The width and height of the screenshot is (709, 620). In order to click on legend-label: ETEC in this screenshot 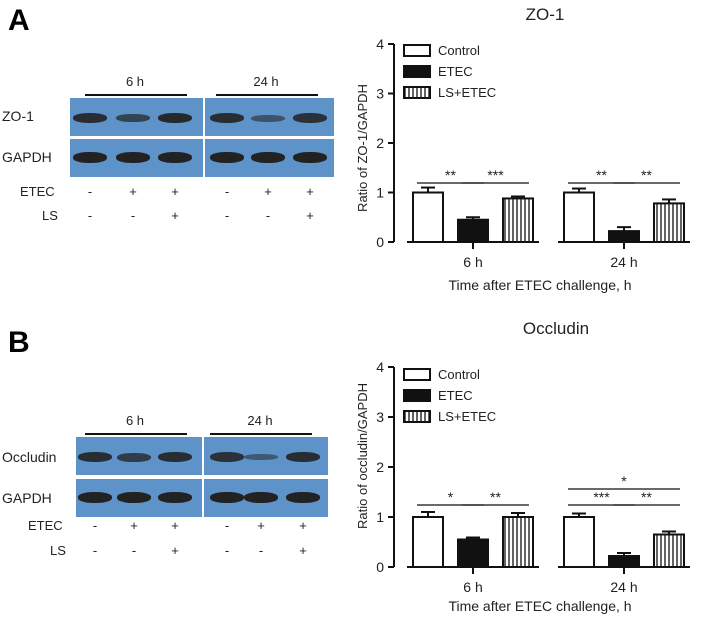, I will do `click(455, 395)`.